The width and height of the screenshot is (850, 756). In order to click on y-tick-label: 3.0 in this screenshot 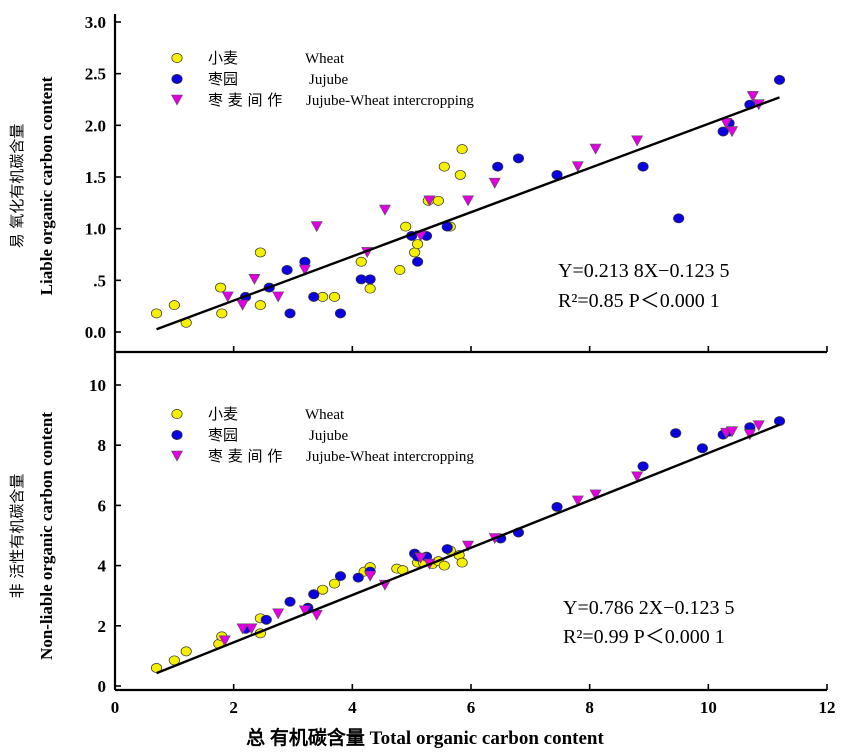, I will do `click(95, 22)`.